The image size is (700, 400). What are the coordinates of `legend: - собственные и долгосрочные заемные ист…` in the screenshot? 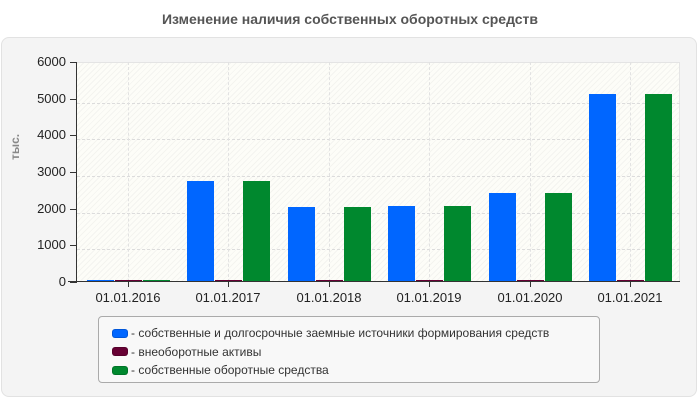 It's located at (349, 349).